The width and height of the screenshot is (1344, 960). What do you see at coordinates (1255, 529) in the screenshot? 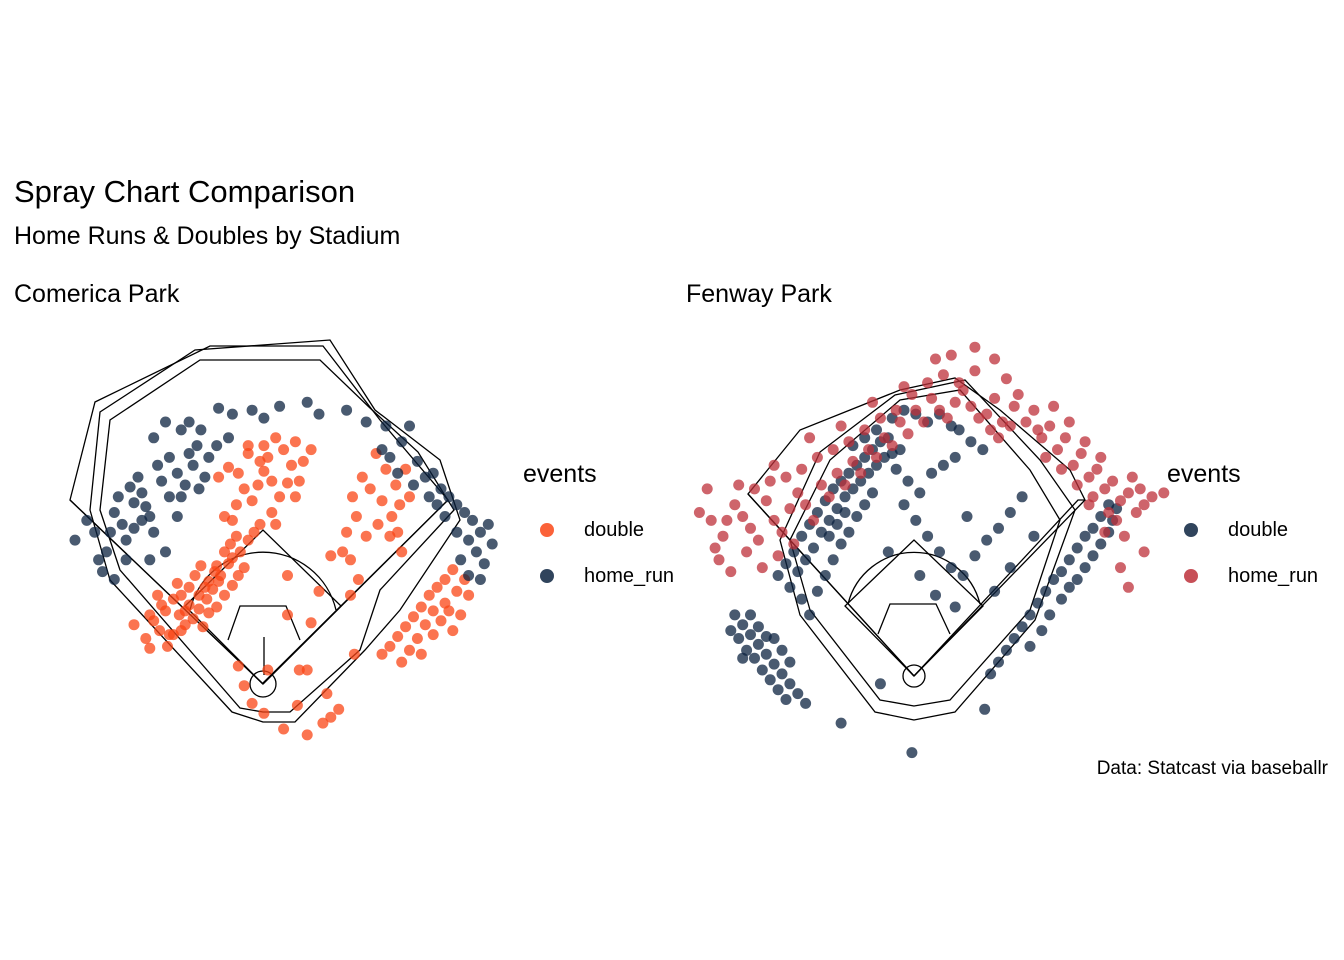
I see `legend-fenway: events double home_run` at bounding box center [1255, 529].